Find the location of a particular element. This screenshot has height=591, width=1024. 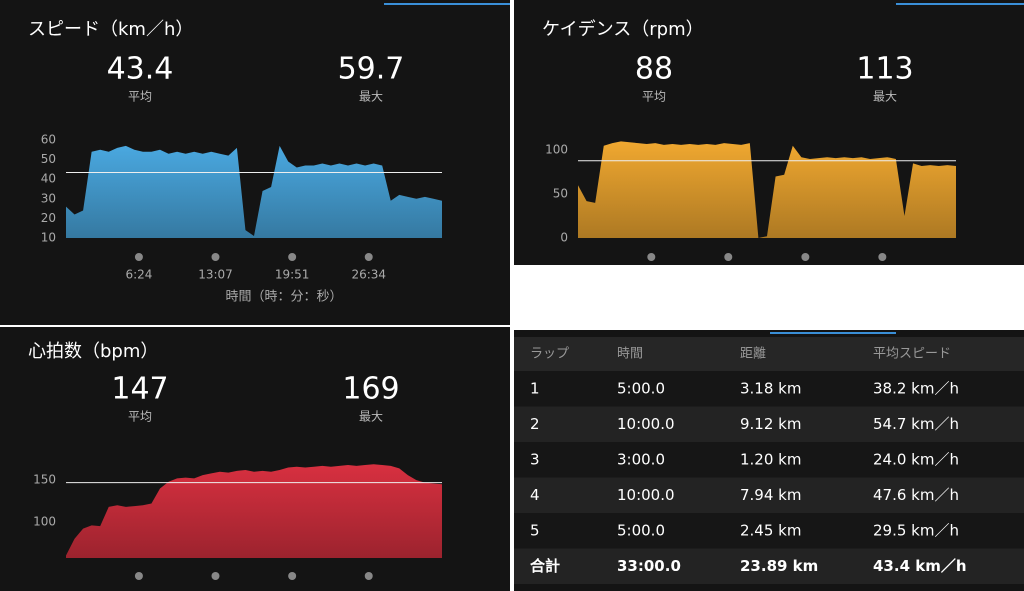

panel-title: ケイデンス（rpm） is located at coordinates (623, 29).